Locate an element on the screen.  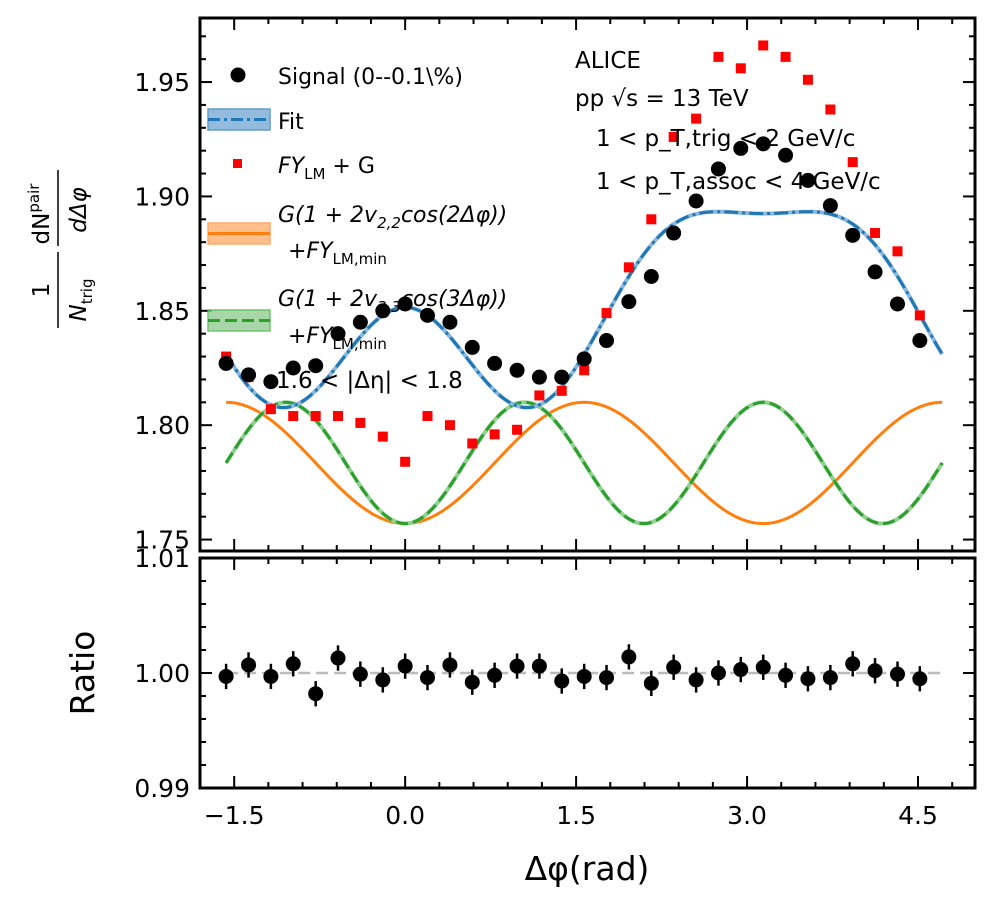
v33-curve is located at coordinates (584, 463).